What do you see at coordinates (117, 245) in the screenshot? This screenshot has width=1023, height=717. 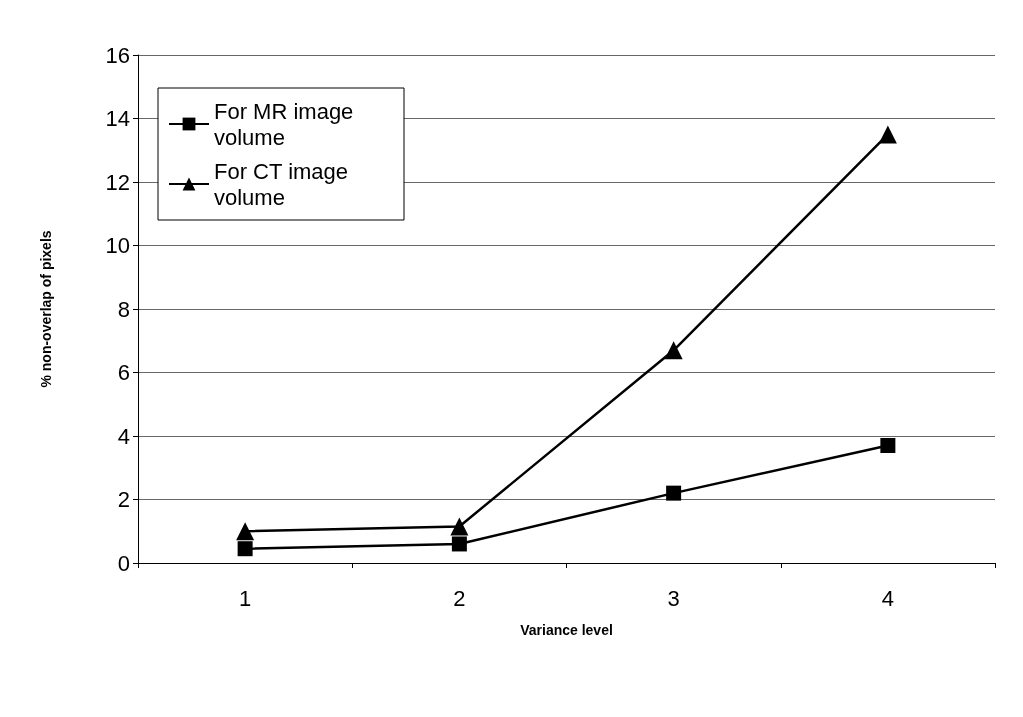 I see `y-tick-label: 10` at bounding box center [117, 245].